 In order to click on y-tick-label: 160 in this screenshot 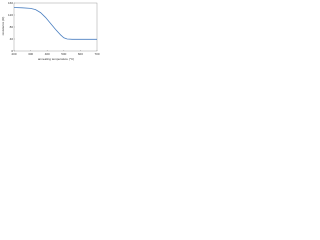, I will do `click(10, 3)`.